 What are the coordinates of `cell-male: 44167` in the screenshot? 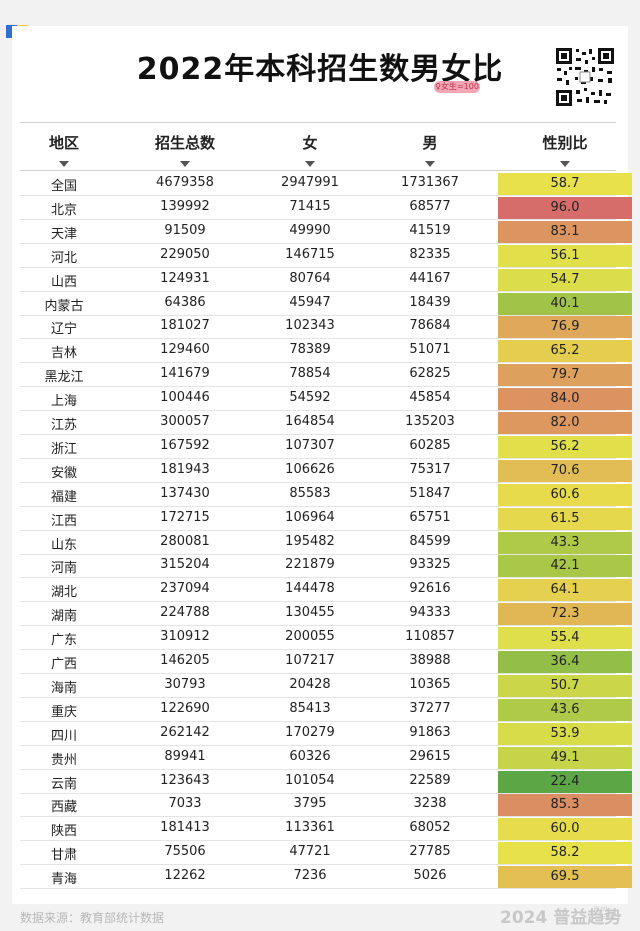 It's located at (430, 278).